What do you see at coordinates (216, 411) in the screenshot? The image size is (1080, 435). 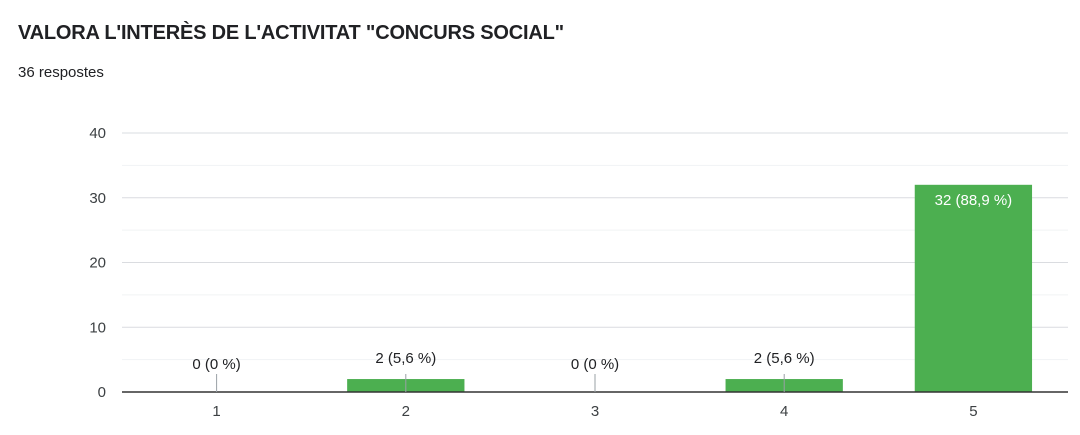 I see `x-tick-label: 1` at bounding box center [216, 411].